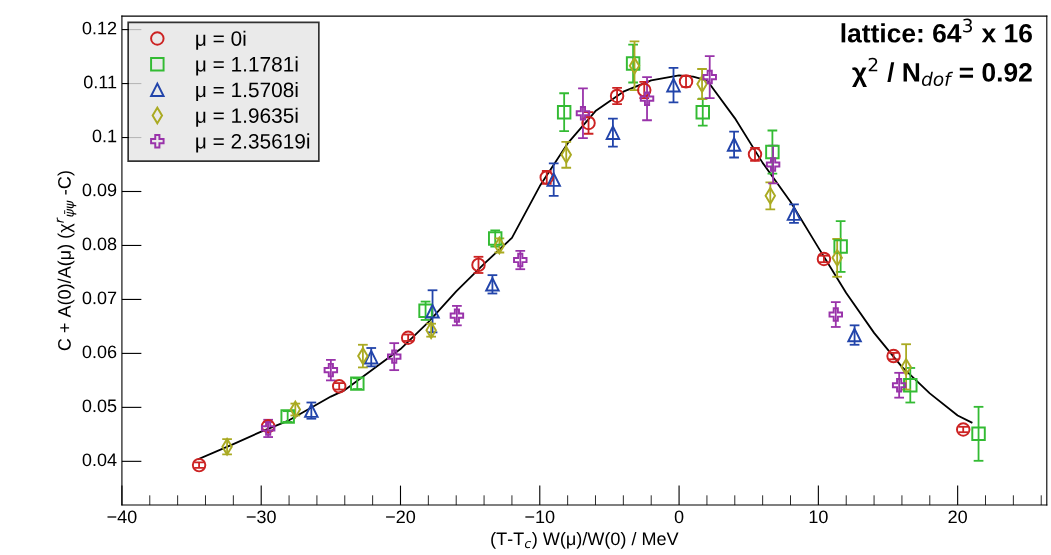  Describe the element at coordinates (99, 244) in the screenshot. I see `y-tick-label: 0.08` at that location.